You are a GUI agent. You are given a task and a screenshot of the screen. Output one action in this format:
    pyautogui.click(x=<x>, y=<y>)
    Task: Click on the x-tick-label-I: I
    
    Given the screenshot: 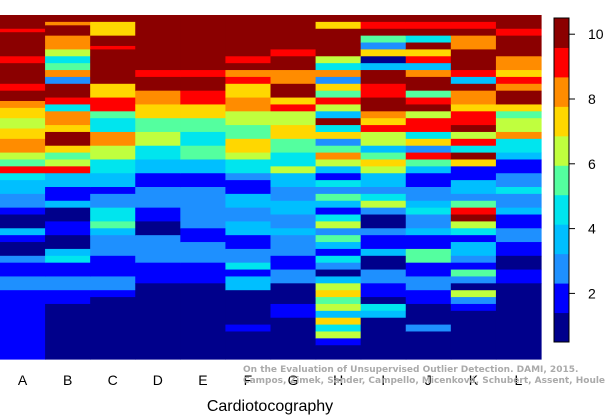 What is the action you would take?
    pyautogui.click(x=383, y=380)
    